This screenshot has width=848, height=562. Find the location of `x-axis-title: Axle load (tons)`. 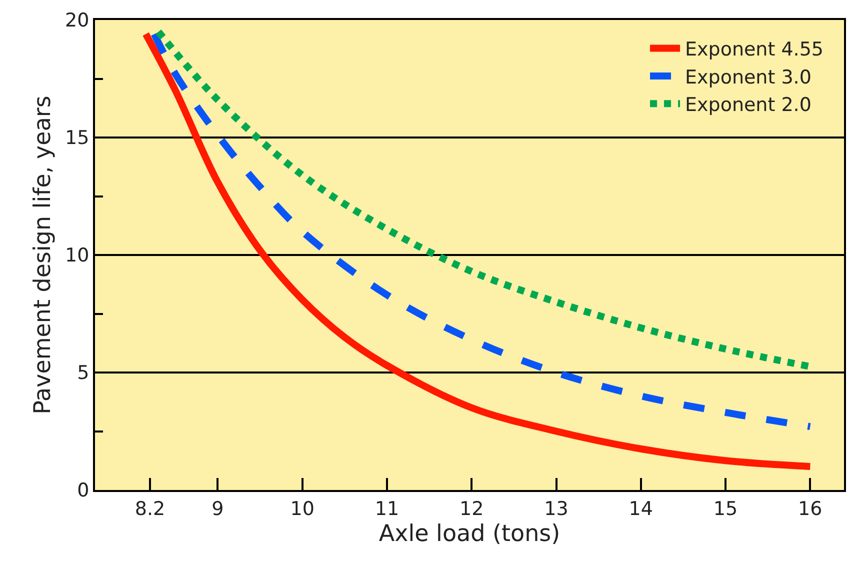

x-axis-title: Axle load (tons) is located at coordinates (469, 533).